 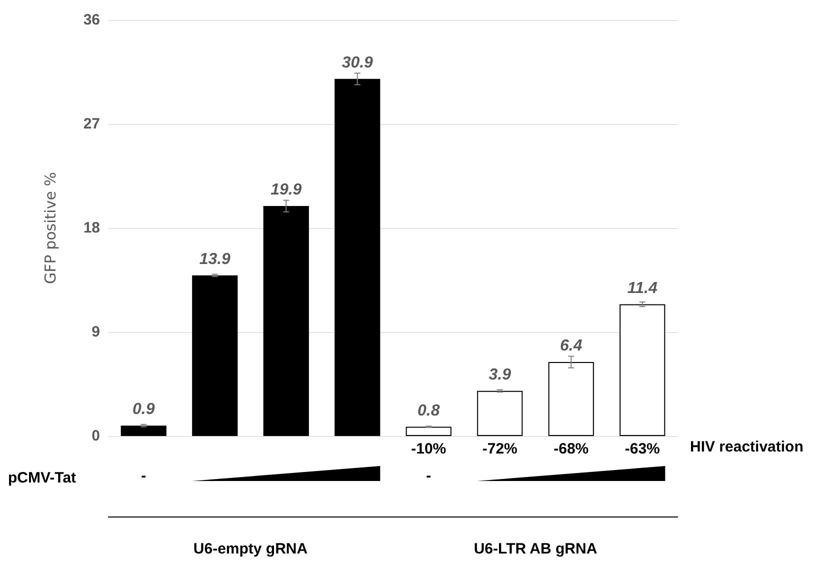 What do you see at coordinates (91, 228) in the screenshot?
I see `y-tick-label: 18` at bounding box center [91, 228].